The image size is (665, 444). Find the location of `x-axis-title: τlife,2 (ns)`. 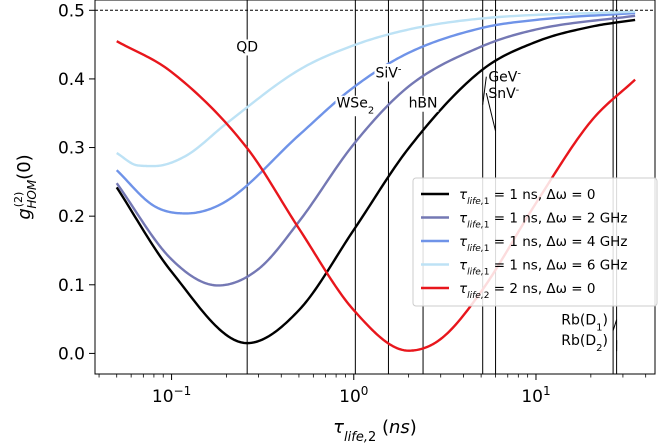

x-axis-title: τlife,2 (ns) is located at coordinates (375, 430).